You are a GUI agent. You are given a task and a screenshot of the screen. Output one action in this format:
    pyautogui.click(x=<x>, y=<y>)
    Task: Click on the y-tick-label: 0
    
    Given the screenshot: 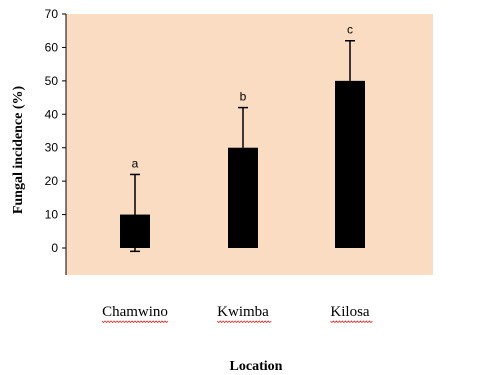 What is the action you would take?
    pyautogui.click(x=54, y=248)
    